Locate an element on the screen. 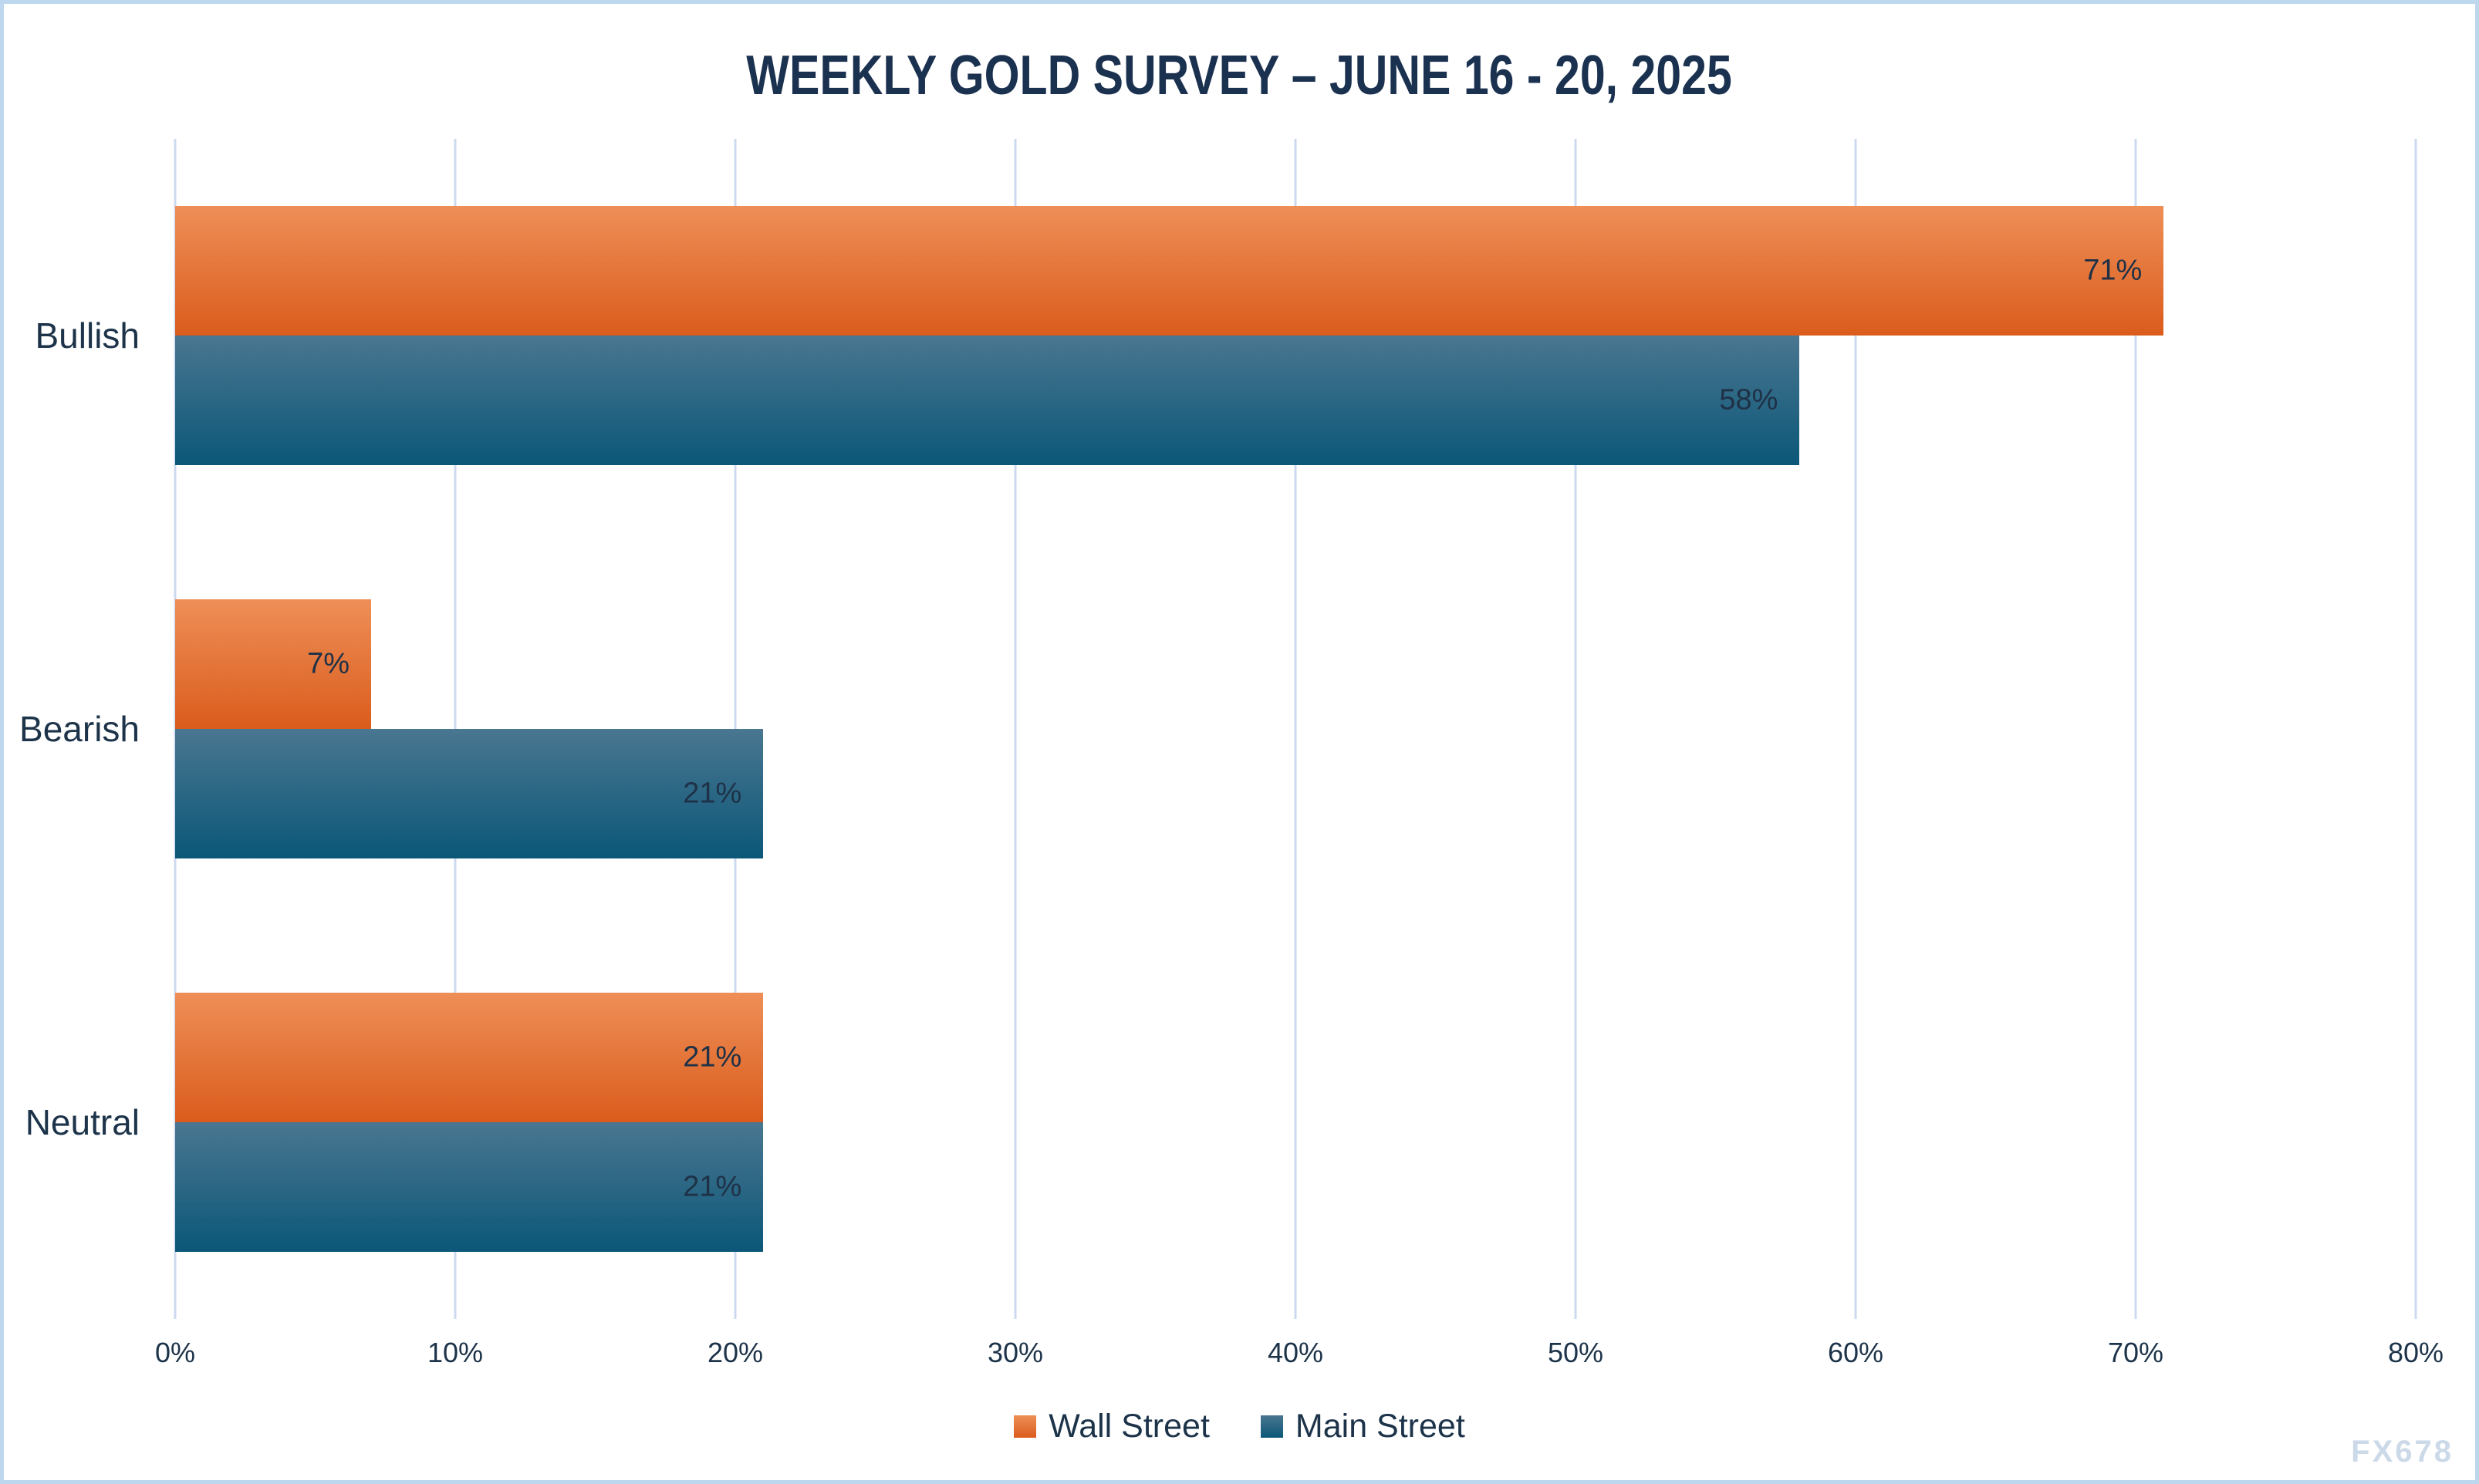 Image resolution: width=2479 pixels, height=1484 pixels. x-tick-label: 80% is located at coordinates (2415, 1352).